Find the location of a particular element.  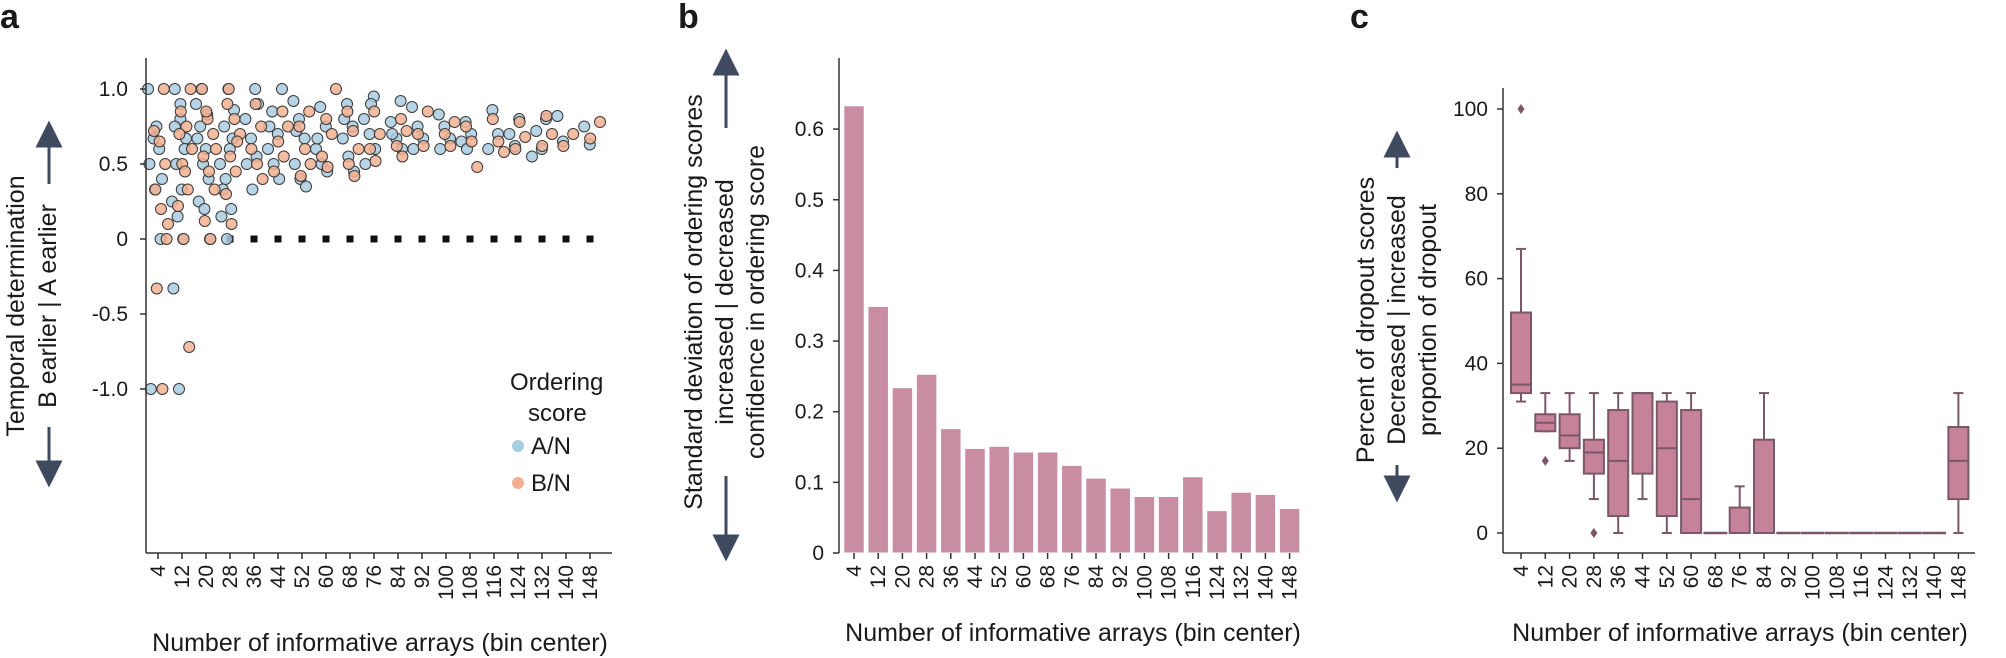

panel-a-y-tick-label: 0.5 is located at coordinates (113, 164).